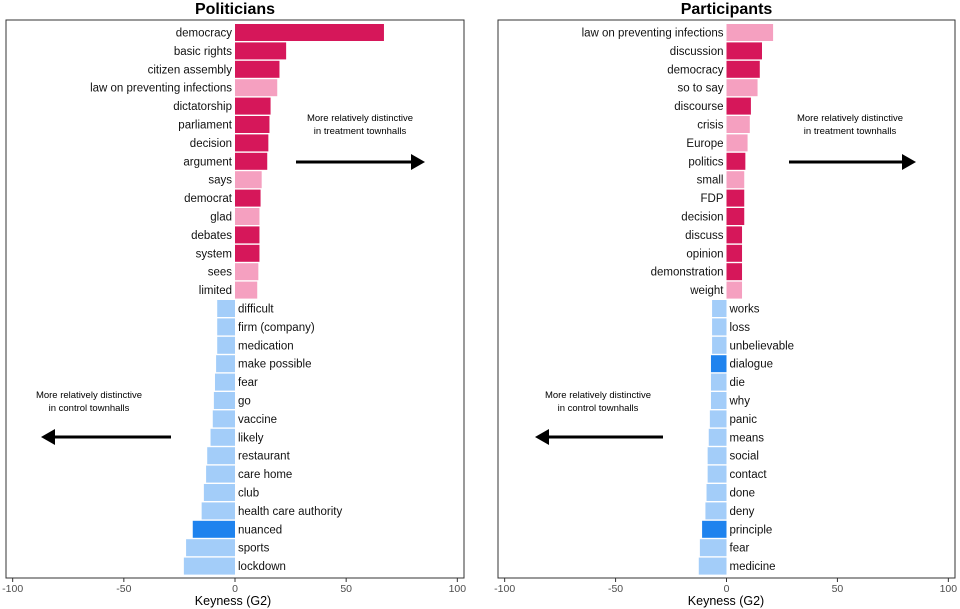 This screenshot has width=960, height=609. What do you see at coordinates (697, 52) in the screenshot?
I see `term-label-discussion: discussion` at bounding box center [697, 52].